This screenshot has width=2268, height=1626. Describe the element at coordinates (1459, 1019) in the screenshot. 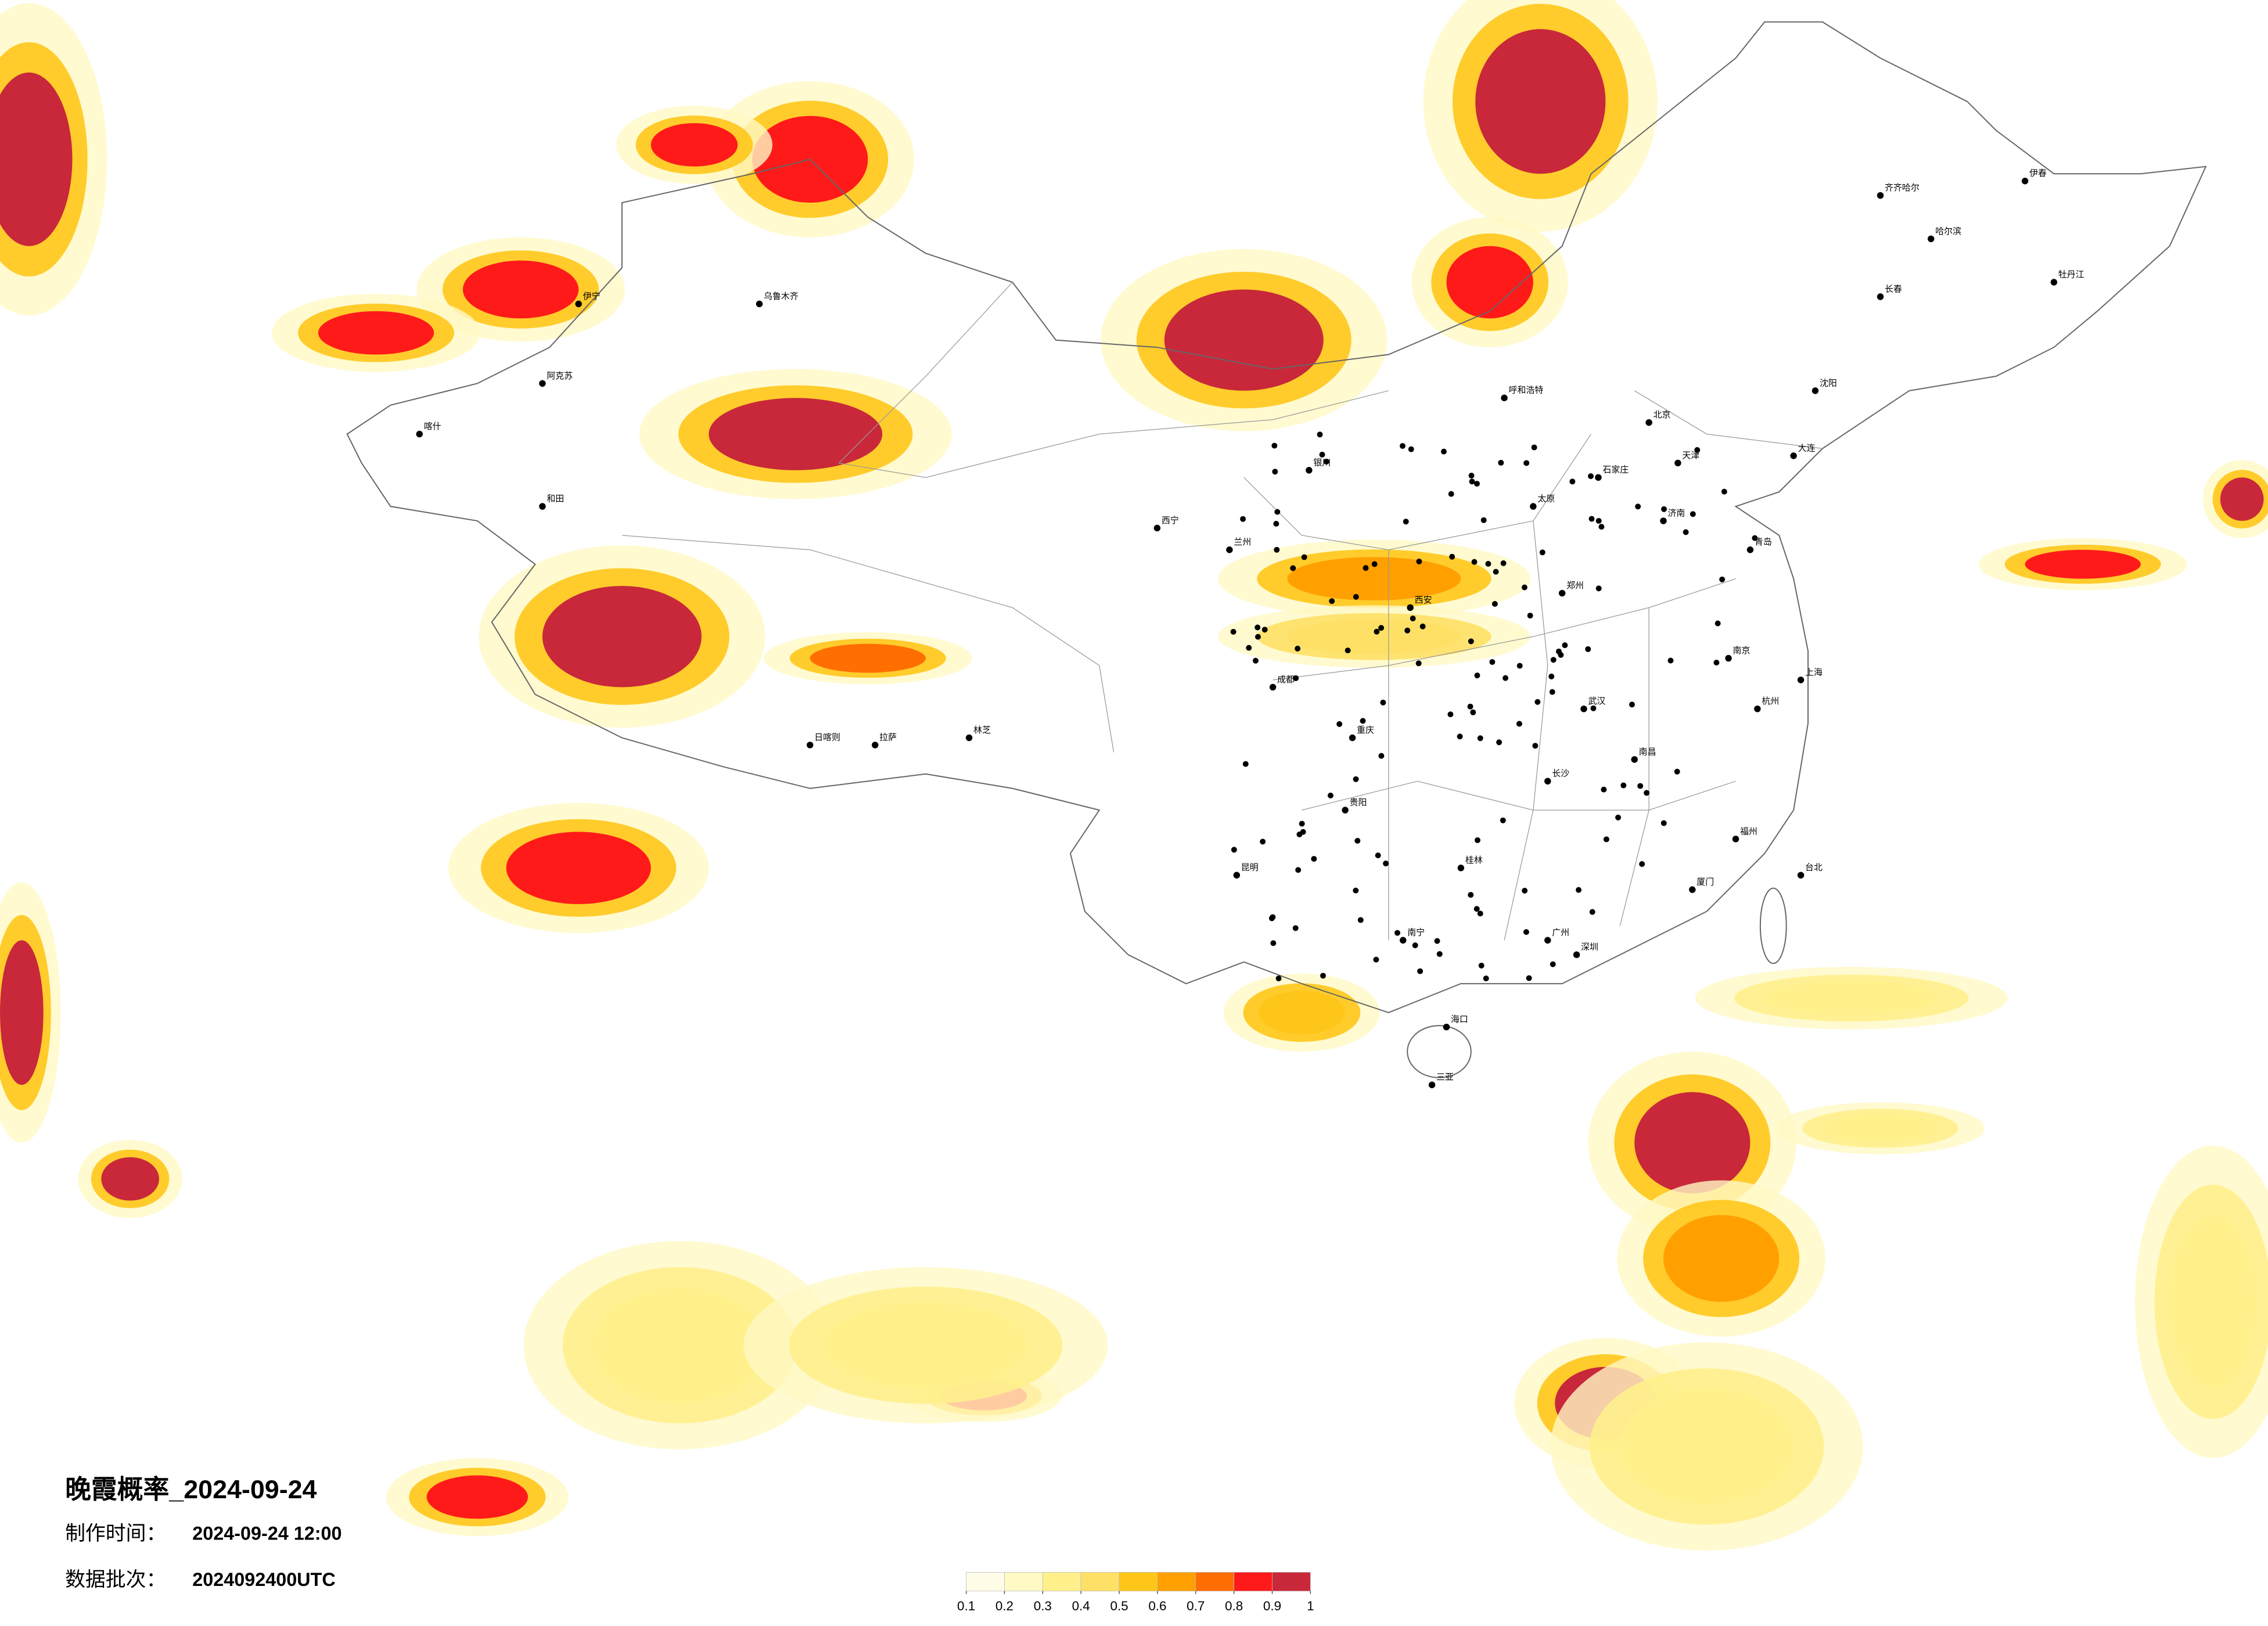

I see `city-label: 海口` at that location.